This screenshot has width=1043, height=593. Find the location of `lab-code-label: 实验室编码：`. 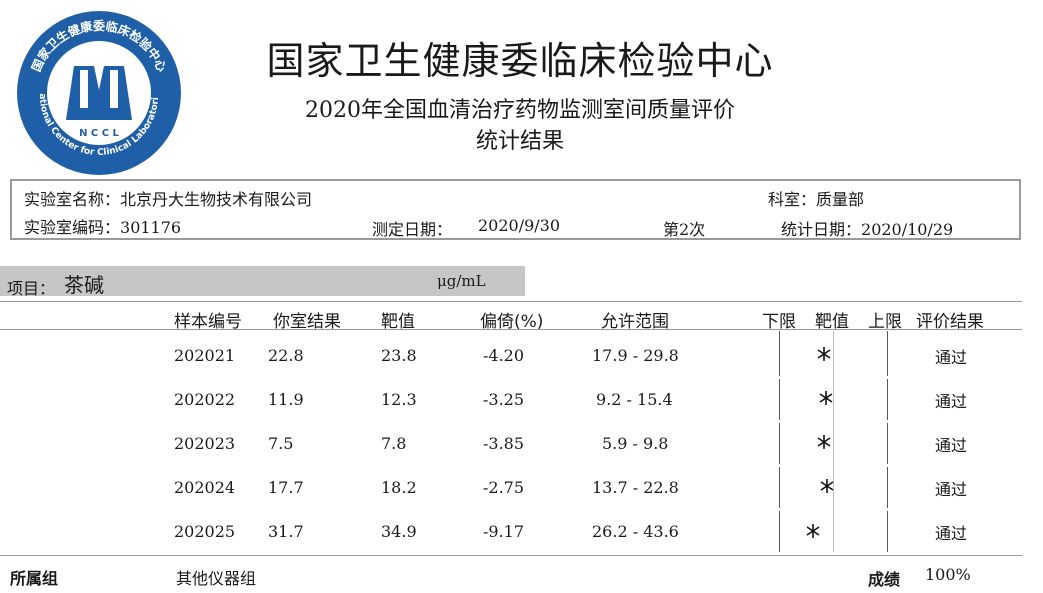

lab-code-label: 实验室编码： is located at coordinates (72, 227).